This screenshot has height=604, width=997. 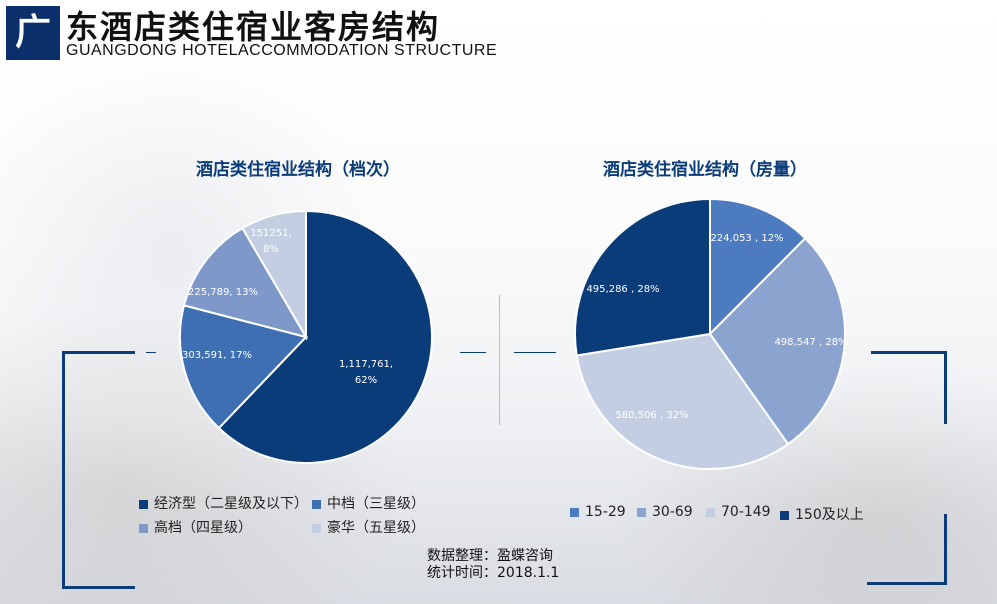 I want to click on legend-item: 豪华（五星级）, so click(x=368, y=527).